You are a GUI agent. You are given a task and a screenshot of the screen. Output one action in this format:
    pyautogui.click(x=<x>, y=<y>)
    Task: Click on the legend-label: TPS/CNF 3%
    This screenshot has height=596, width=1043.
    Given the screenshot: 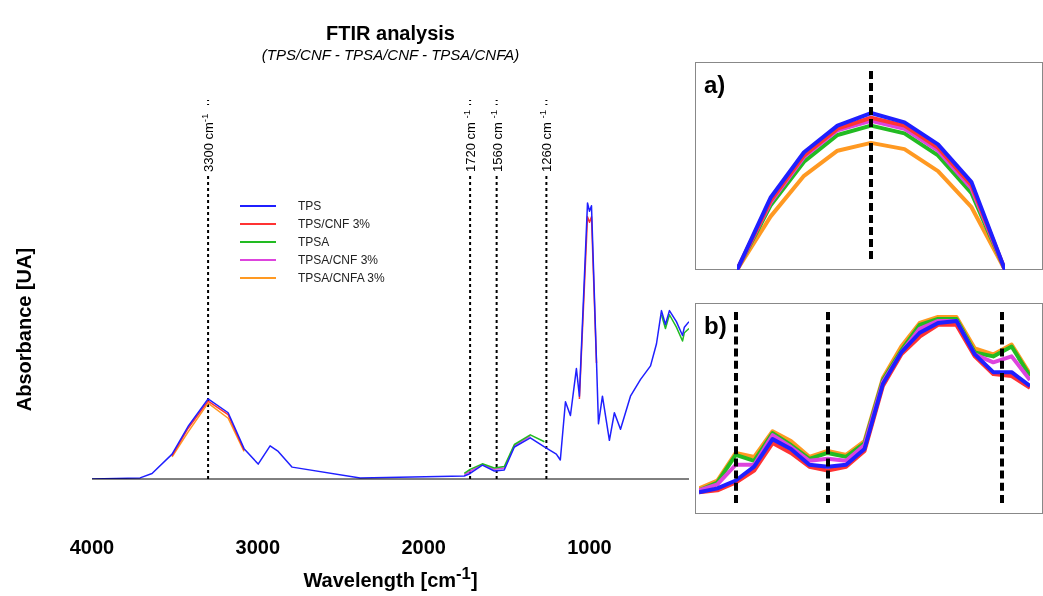 What is the action you would take?
    pyautogui.click(x=334, y=224)
    